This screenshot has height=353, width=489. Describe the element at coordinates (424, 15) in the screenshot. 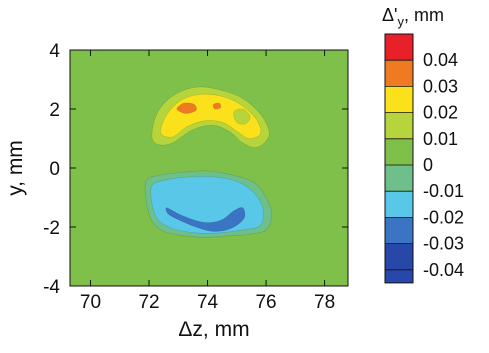

I see `colorbar-title-unit: , mm` at that location.